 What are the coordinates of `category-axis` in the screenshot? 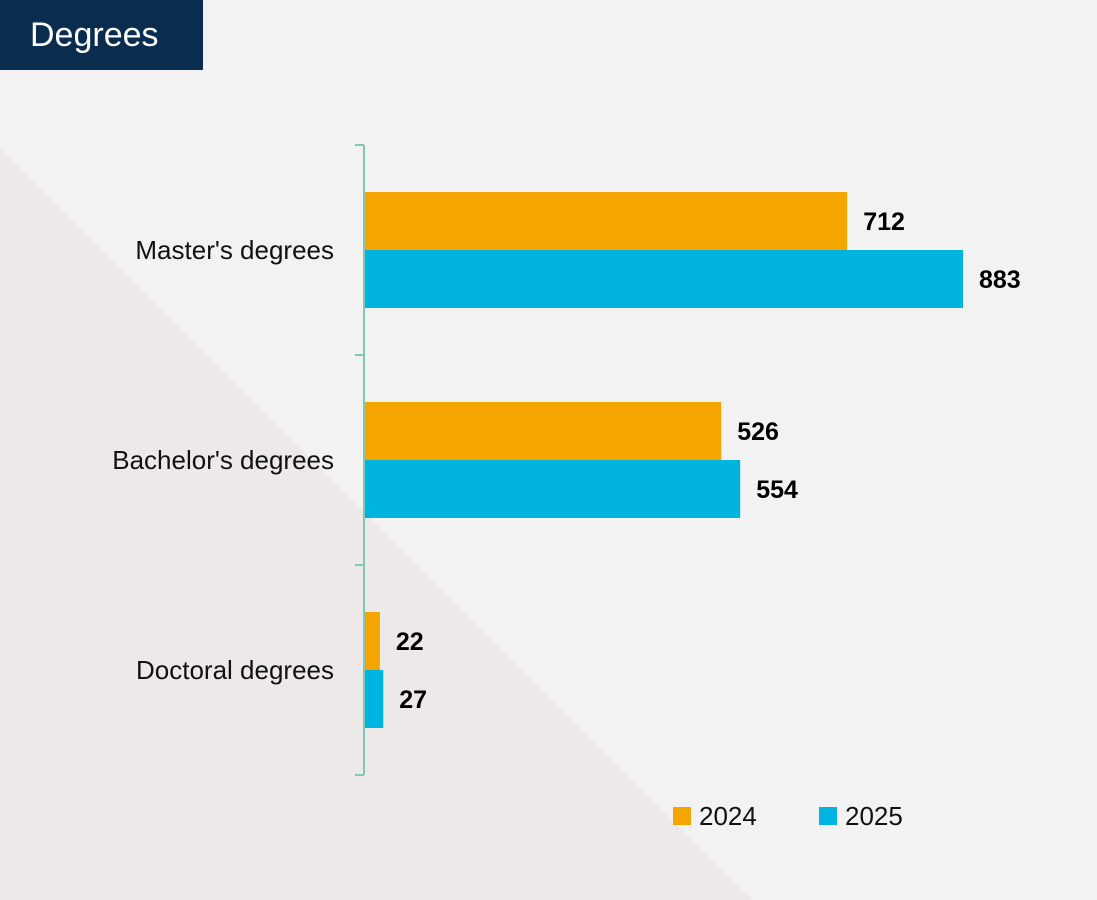 It's located at (360, 460).